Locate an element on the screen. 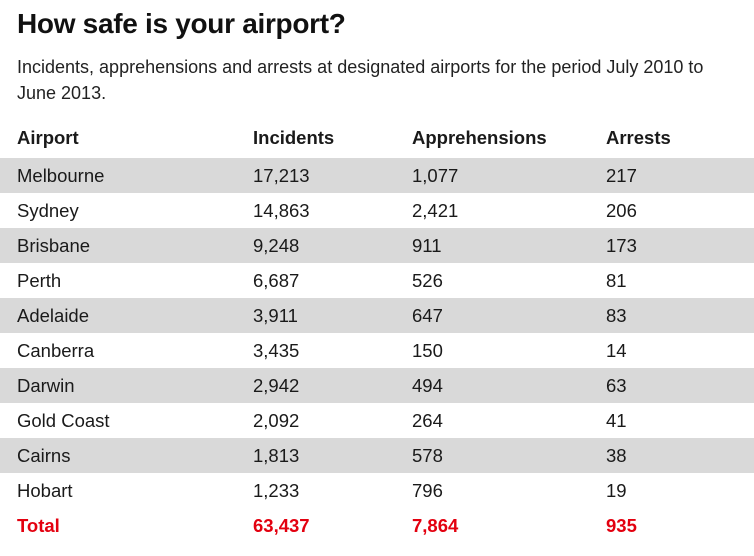 This screenshot has width=754, height=556. cell-arrests: 41 is located at coordinates (616, 420).